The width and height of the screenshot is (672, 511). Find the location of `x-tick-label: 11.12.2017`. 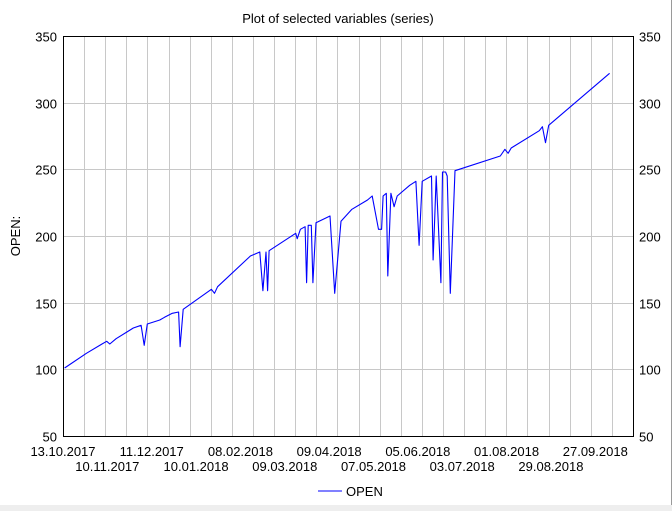

x-tick-label: 11.12.2017 is located at coordinates (152, 451).